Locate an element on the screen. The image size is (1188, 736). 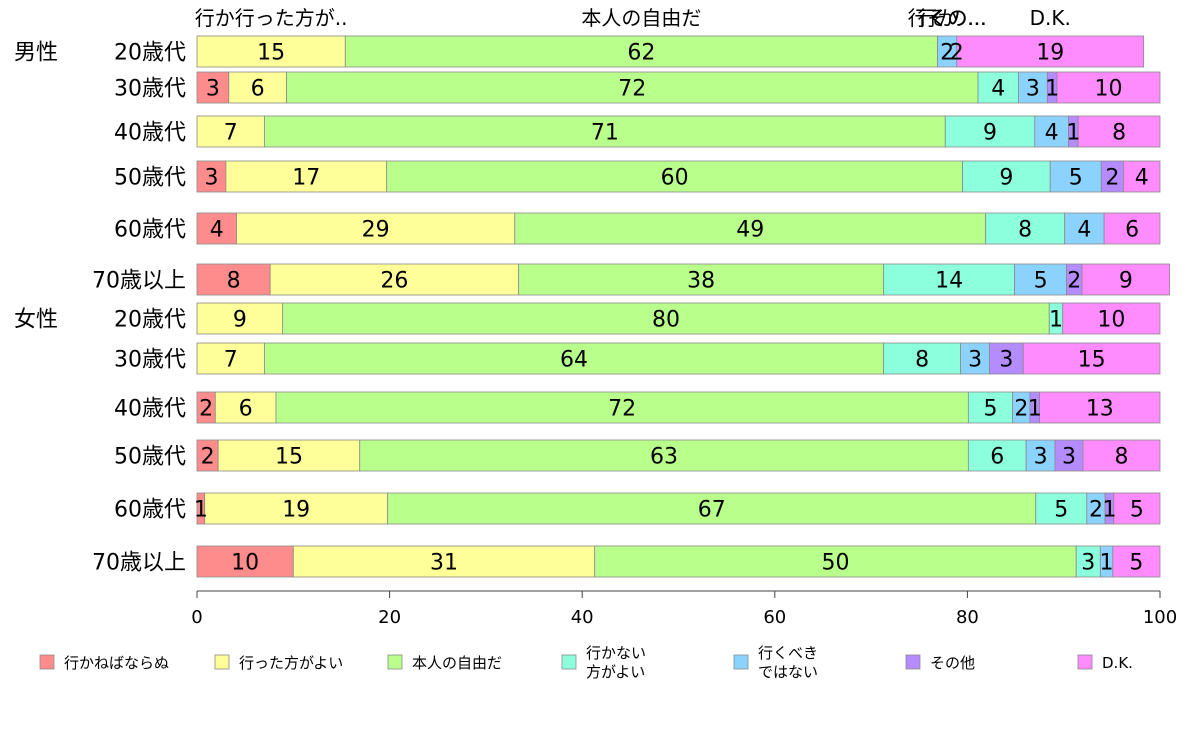
segment-value-label: 60 is located at coordinates (675, 178).